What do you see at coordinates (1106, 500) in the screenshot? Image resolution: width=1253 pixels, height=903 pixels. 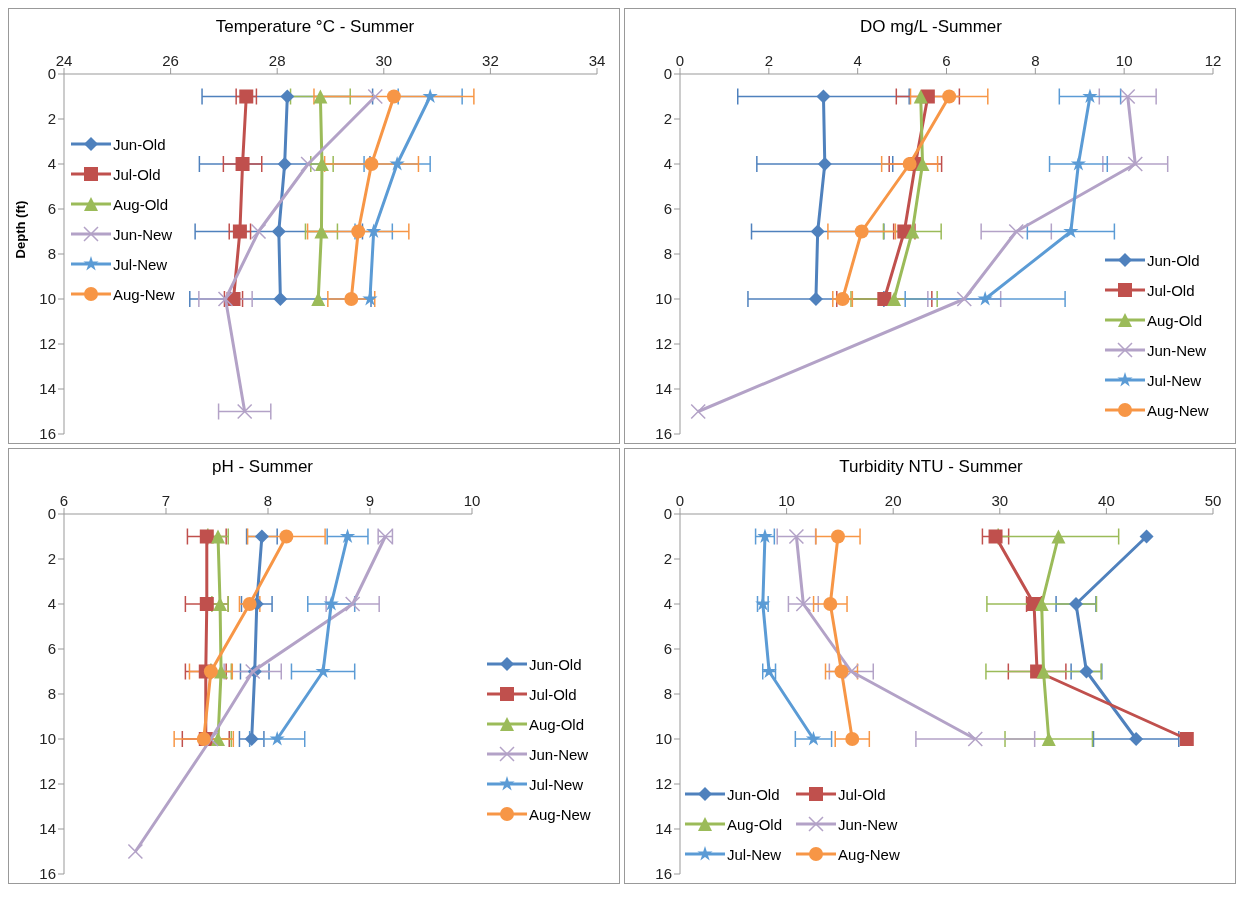 I see `x-tick-label: 40` at bounding box center [1106, 500].